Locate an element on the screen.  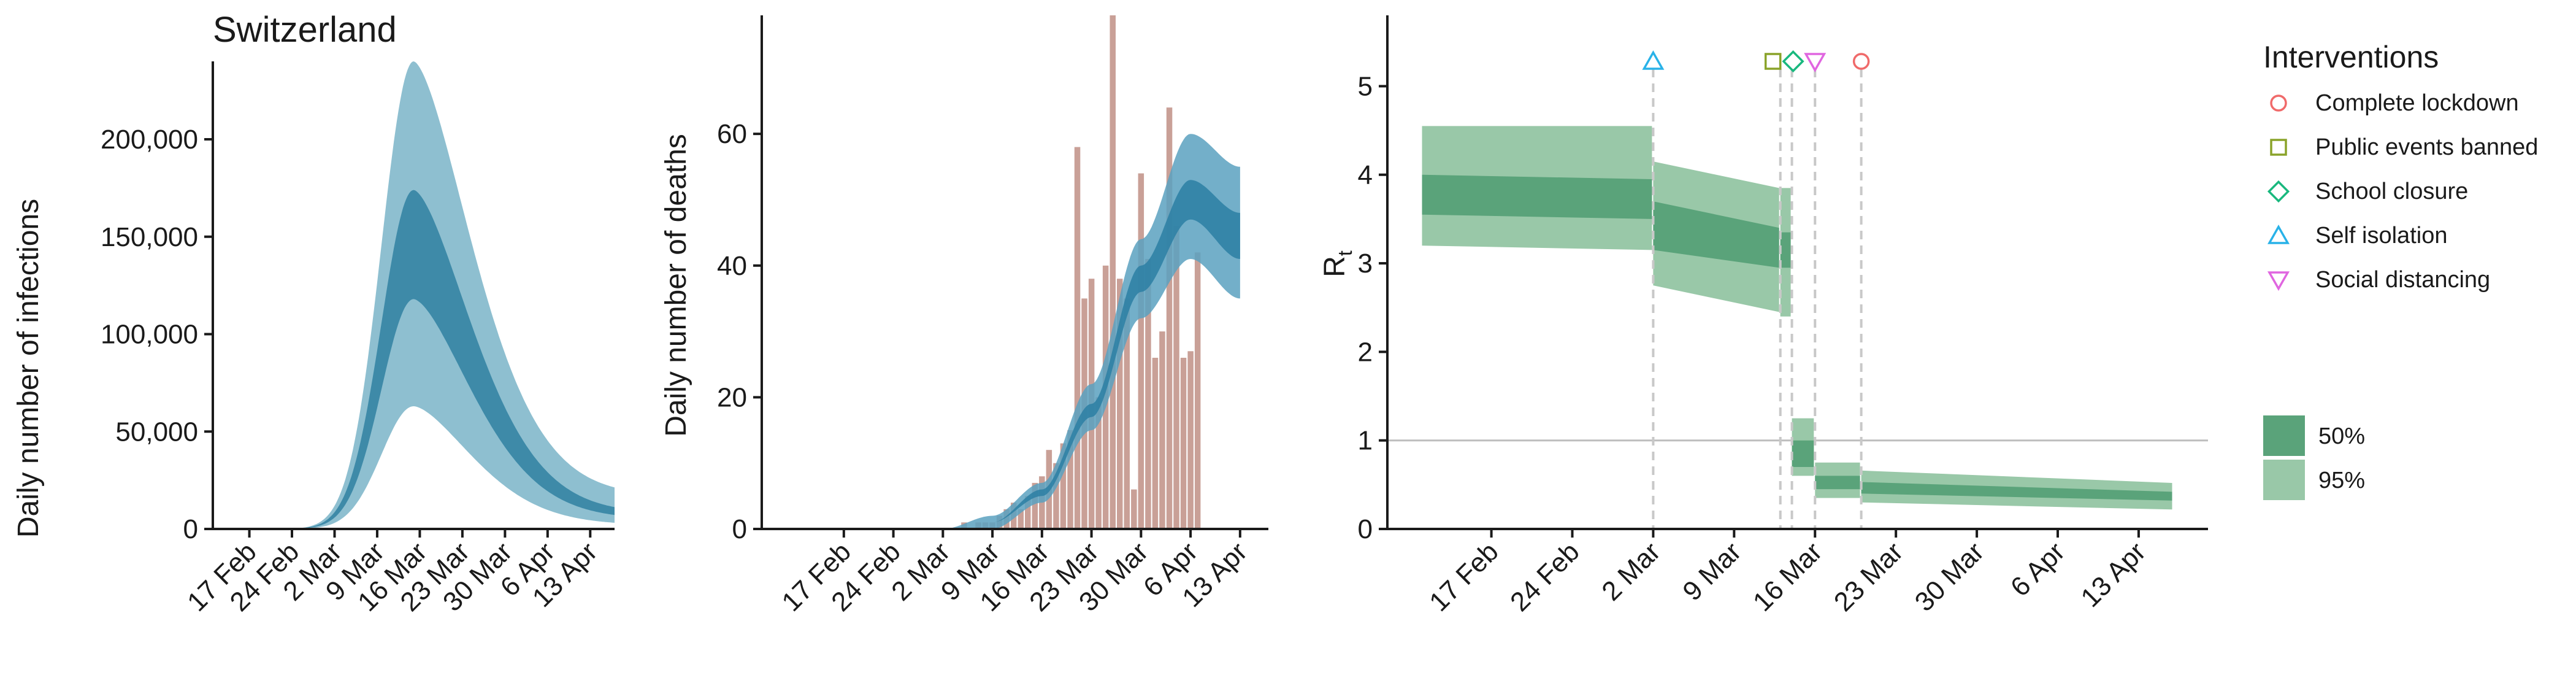
rt-y-axis-symbol: R is located at coordinates (1335, 266).